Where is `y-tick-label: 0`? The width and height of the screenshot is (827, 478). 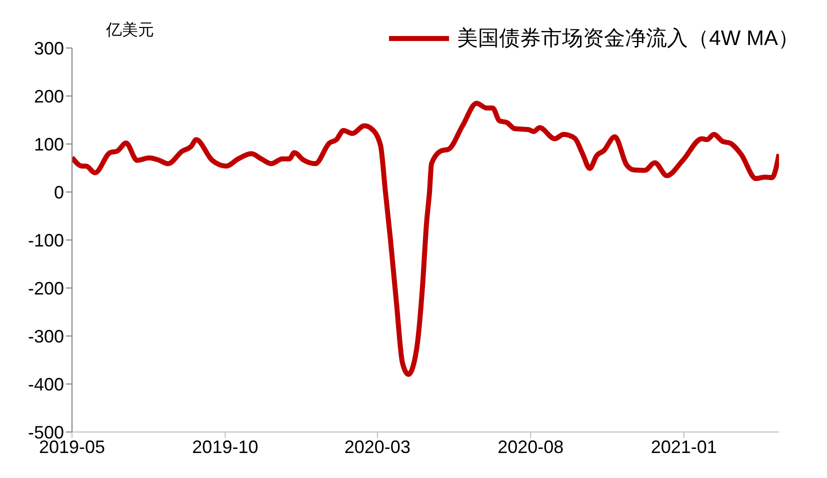 y-tick-label: 0 is located at coordinates (59, 192).